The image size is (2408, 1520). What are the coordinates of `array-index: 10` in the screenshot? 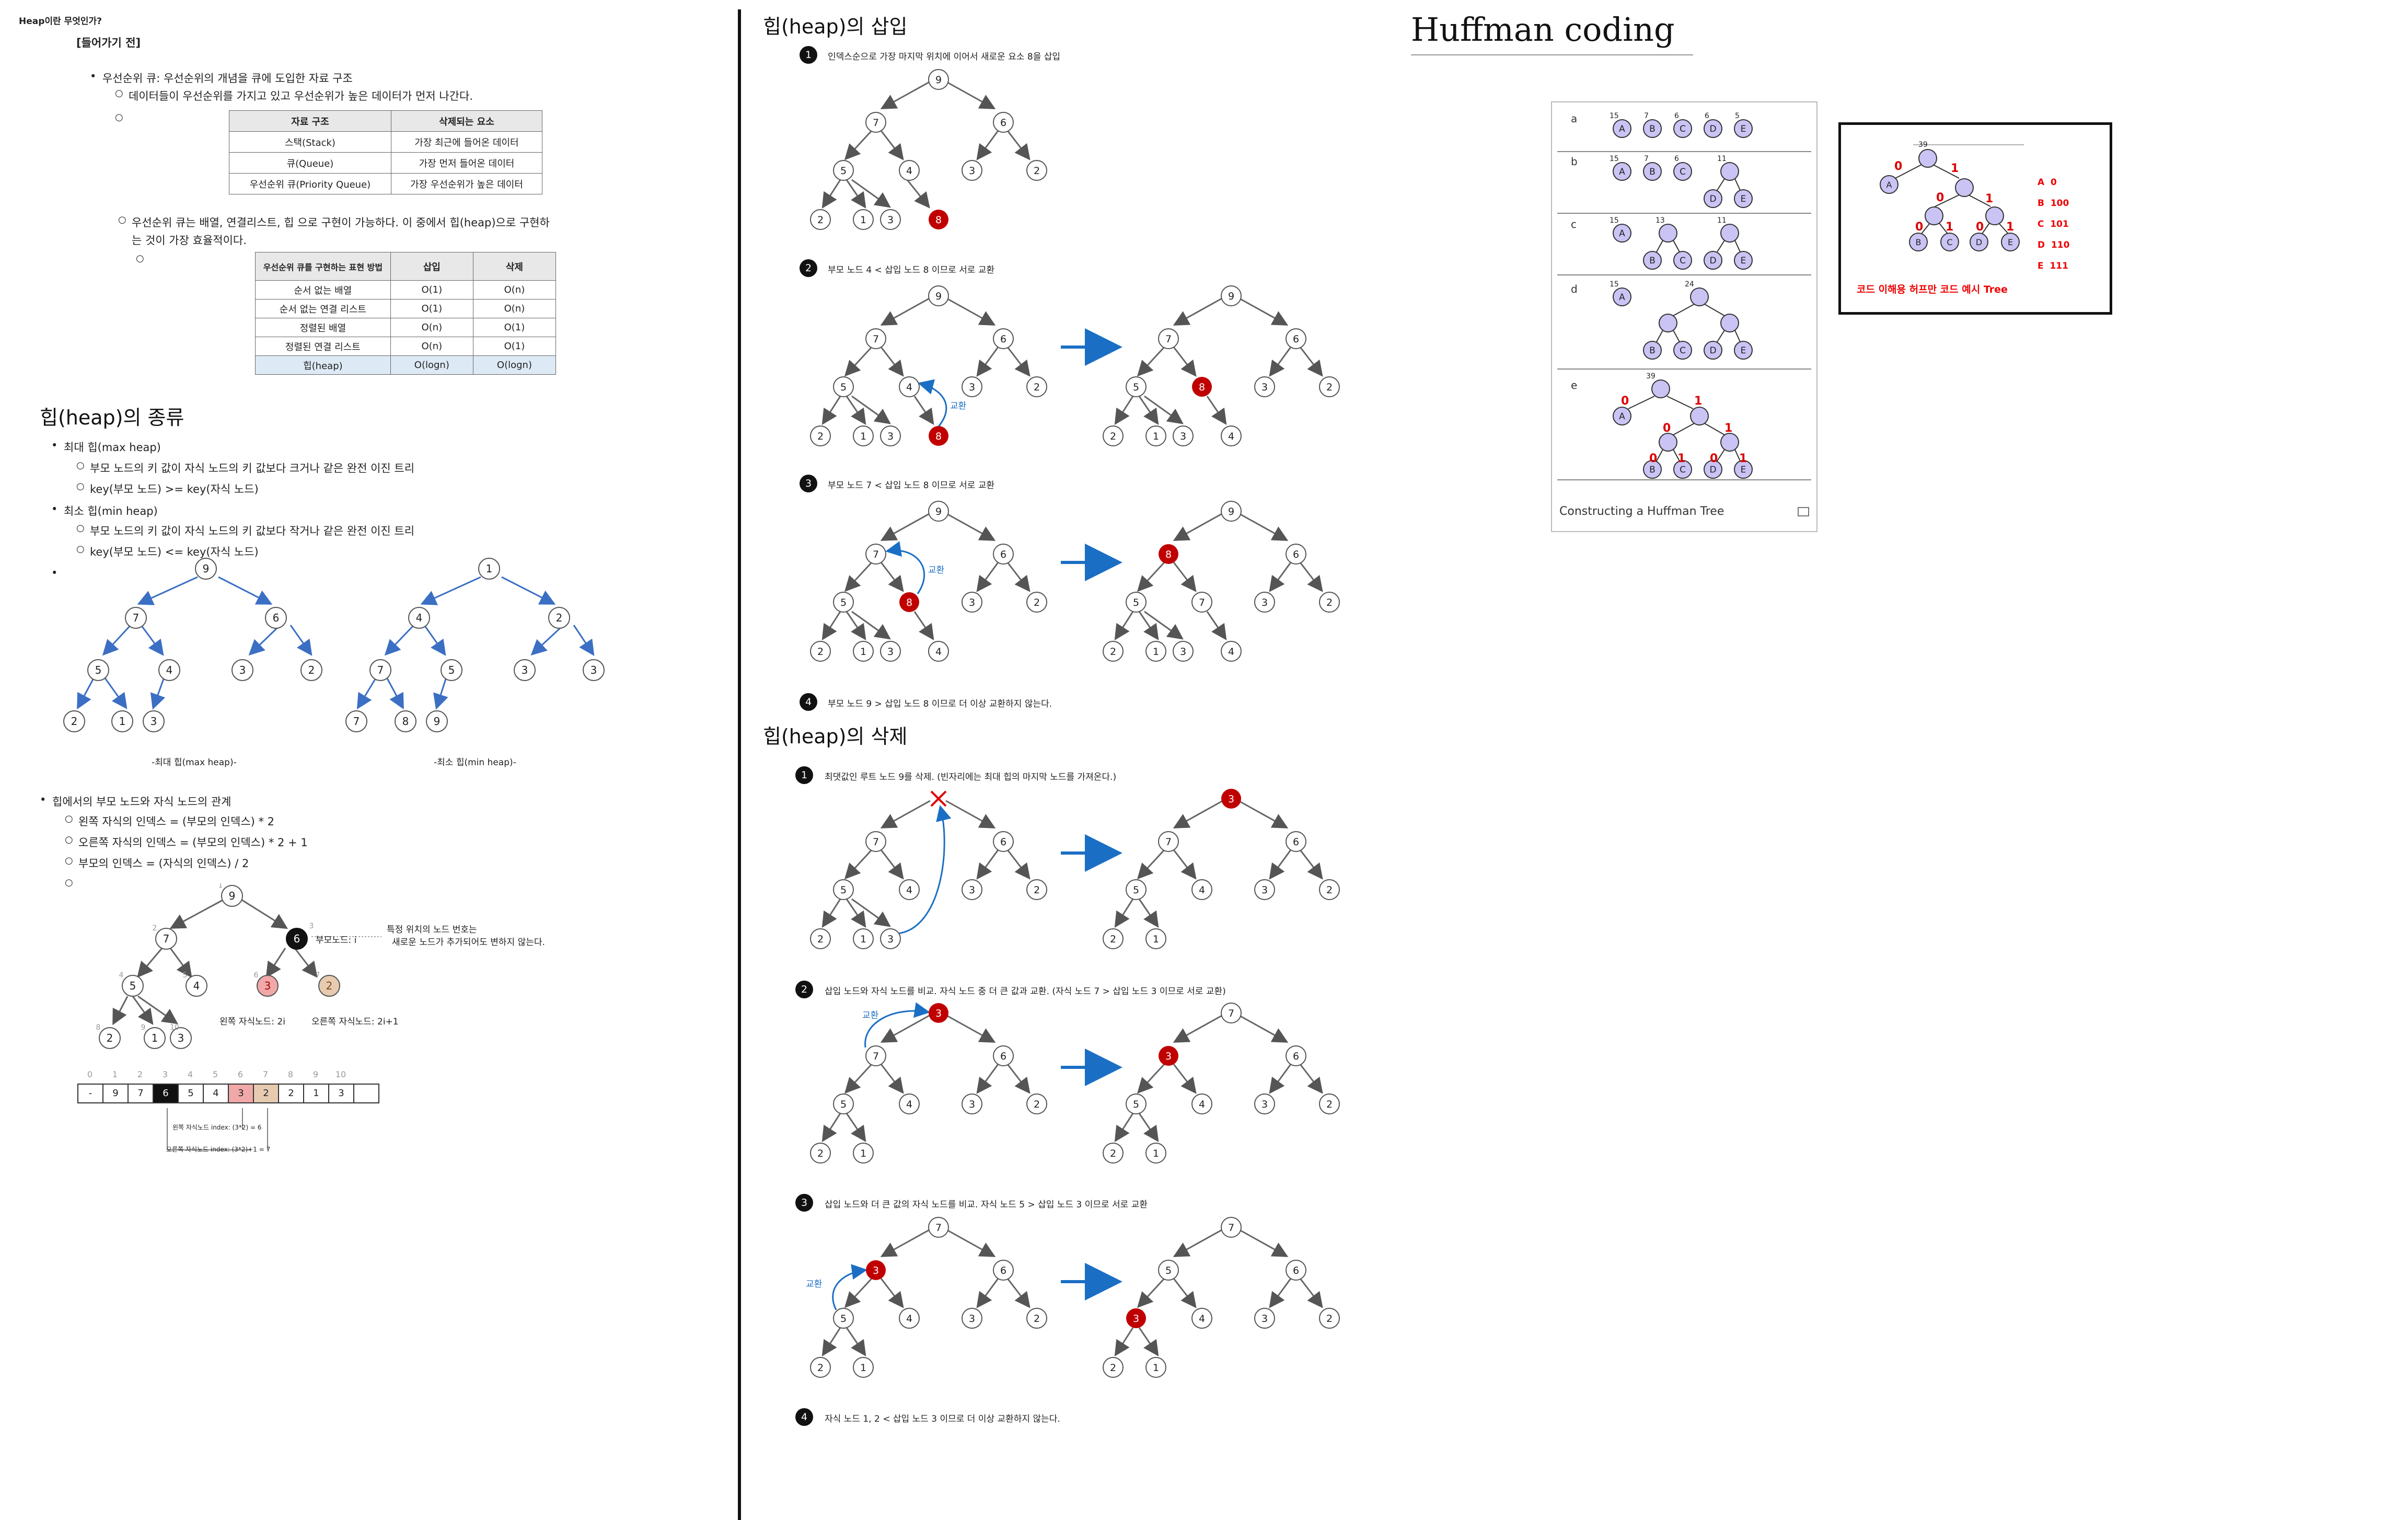 It's located at (340, 1074).